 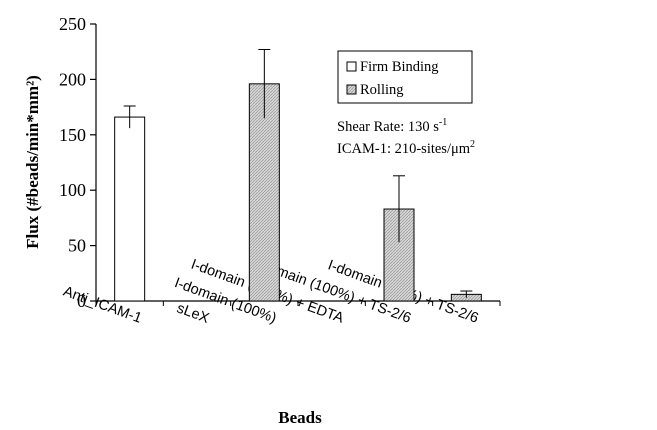 I want to click on y-tick-label: 0, so click(x=81, y=301).